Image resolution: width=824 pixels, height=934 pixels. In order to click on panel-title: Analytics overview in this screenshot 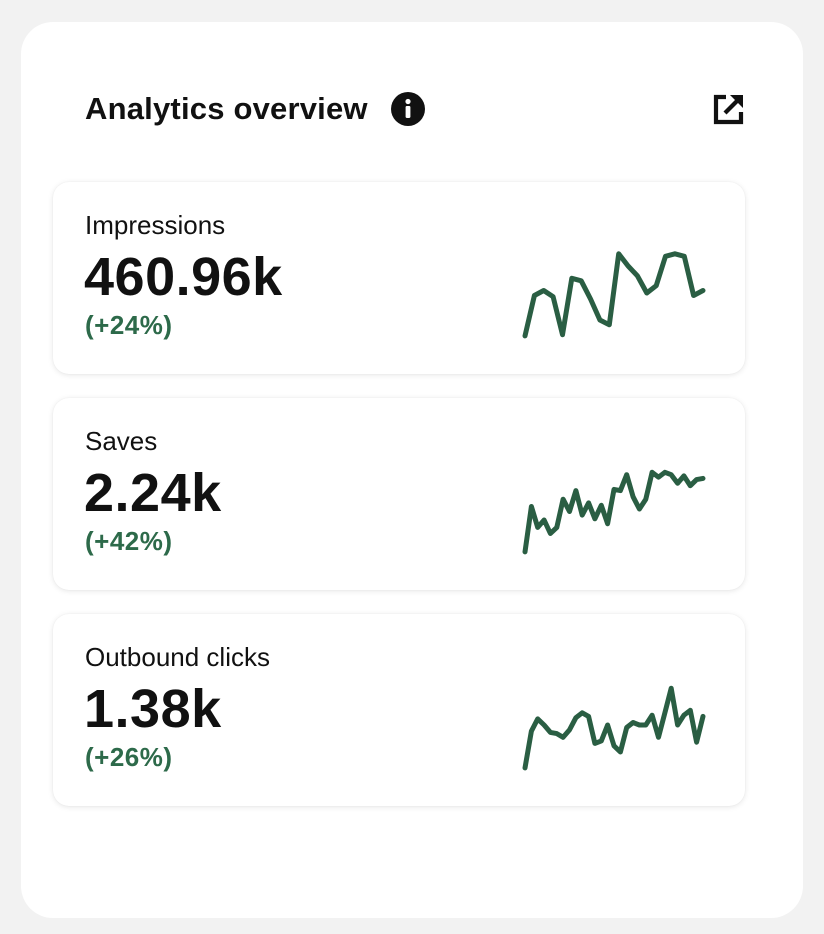, I will do `click(226, 108)`.